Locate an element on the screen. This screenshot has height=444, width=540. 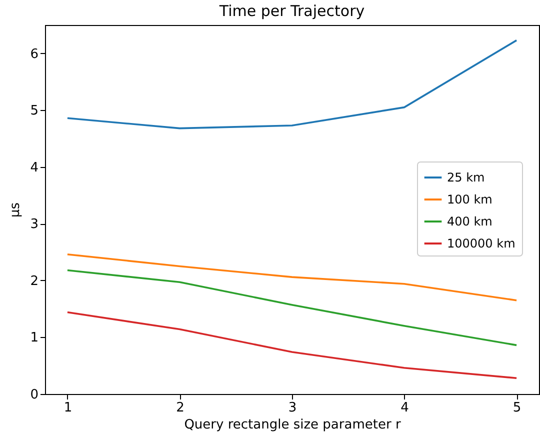
legend-label: 100000 km is located at coordinates (481, 243).